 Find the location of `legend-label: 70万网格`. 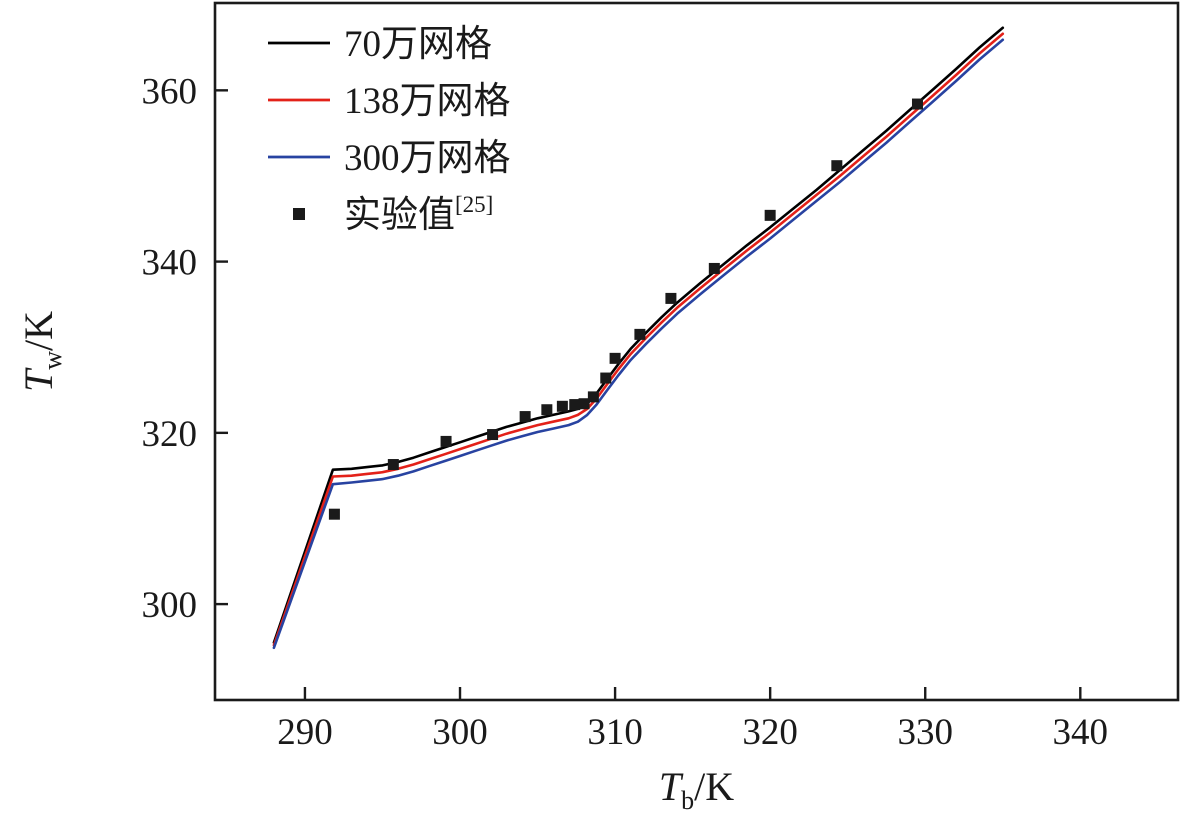

legend-label: 70万网格 is located at coordinates (418, 44).